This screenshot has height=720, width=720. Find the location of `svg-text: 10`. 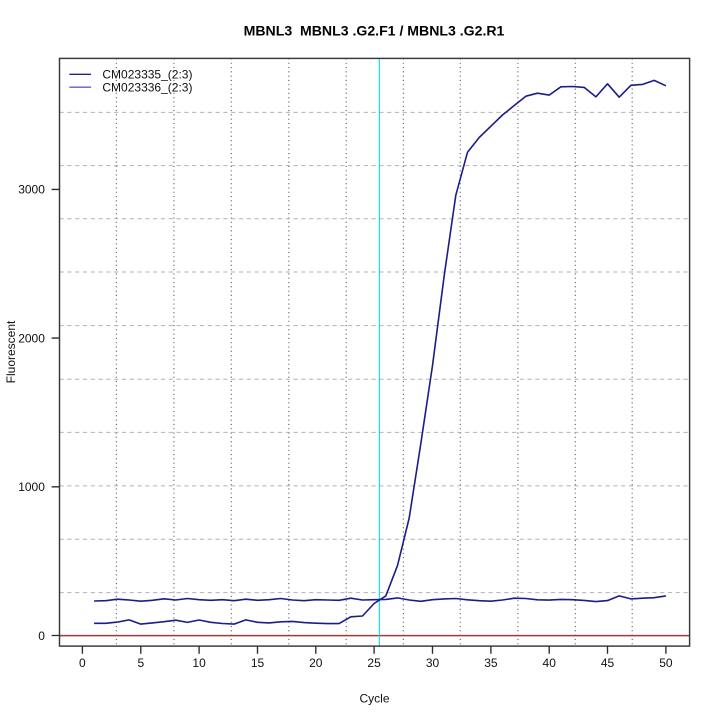

svg-text: 10 is located at coordinates (199, 663).